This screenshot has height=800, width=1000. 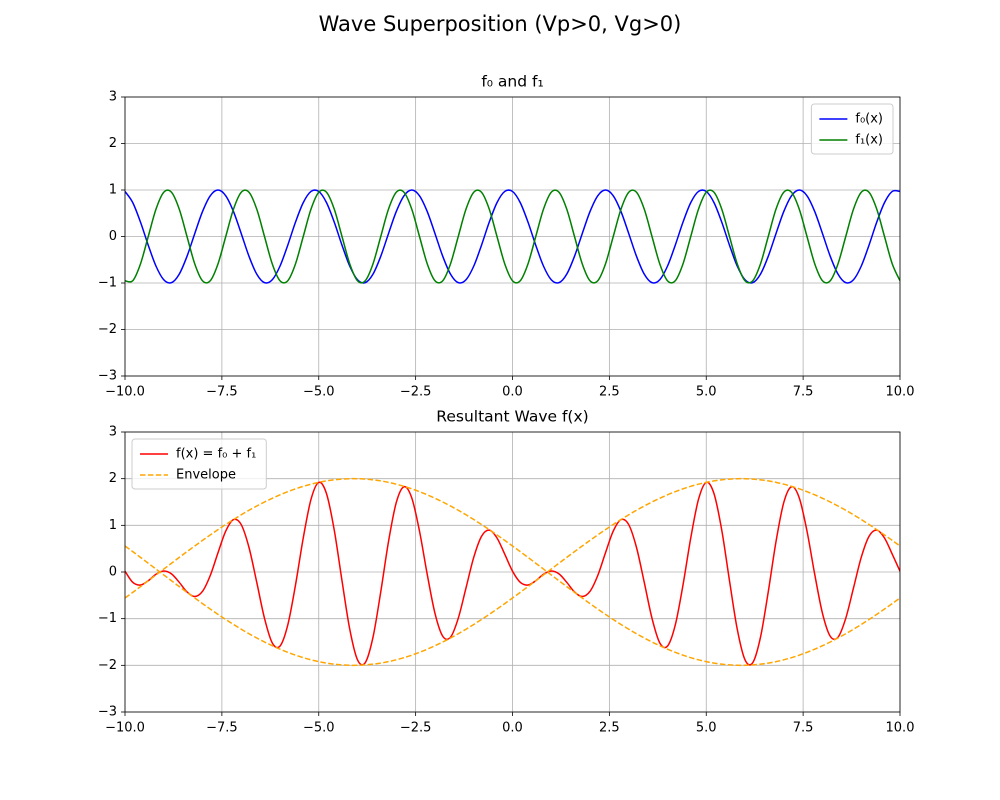 What do you see at coordinates (869, 140) in the screenshot?
I see `legend-label: f₁(x)` at bounding box center [869, 140].